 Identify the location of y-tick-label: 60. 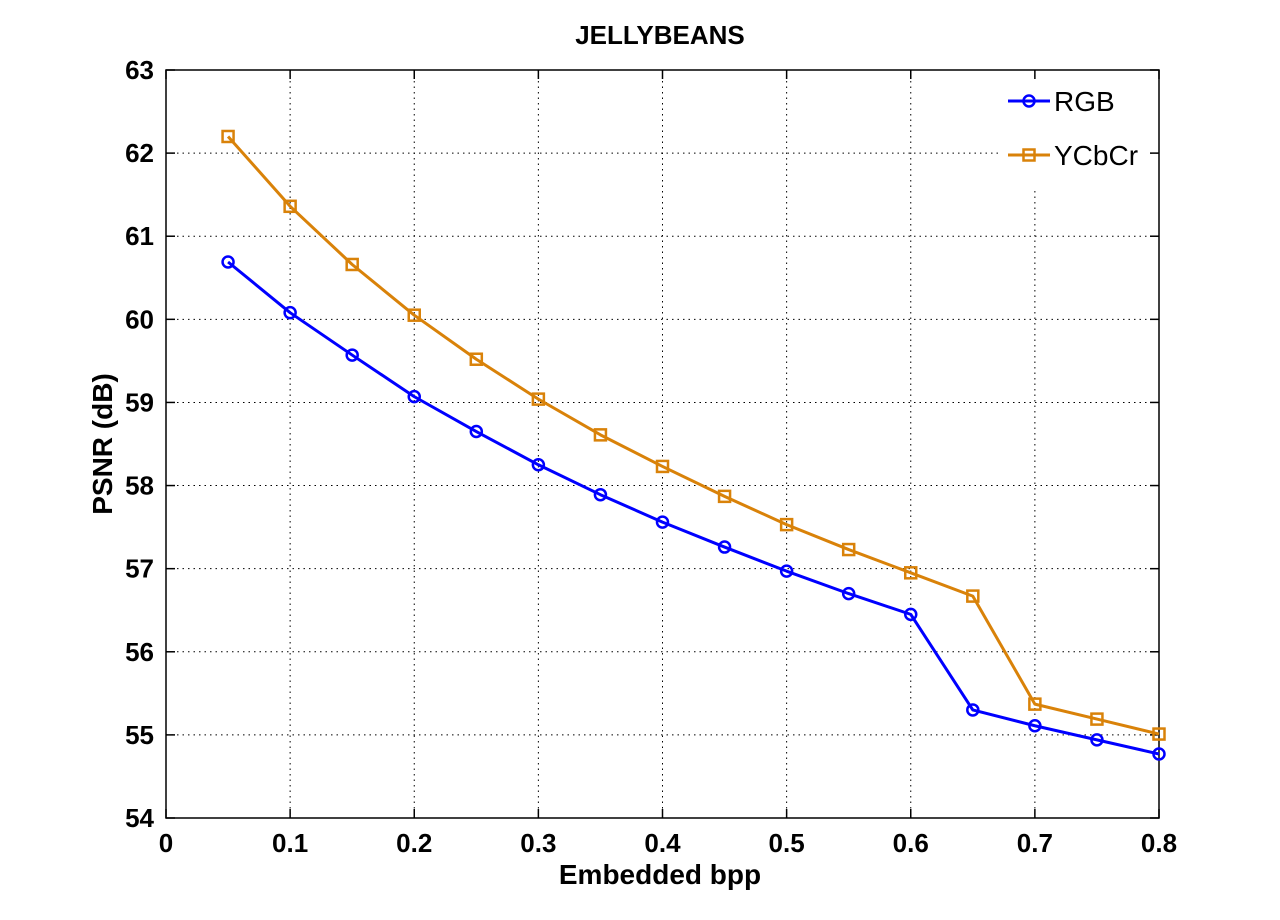
(139, 319).